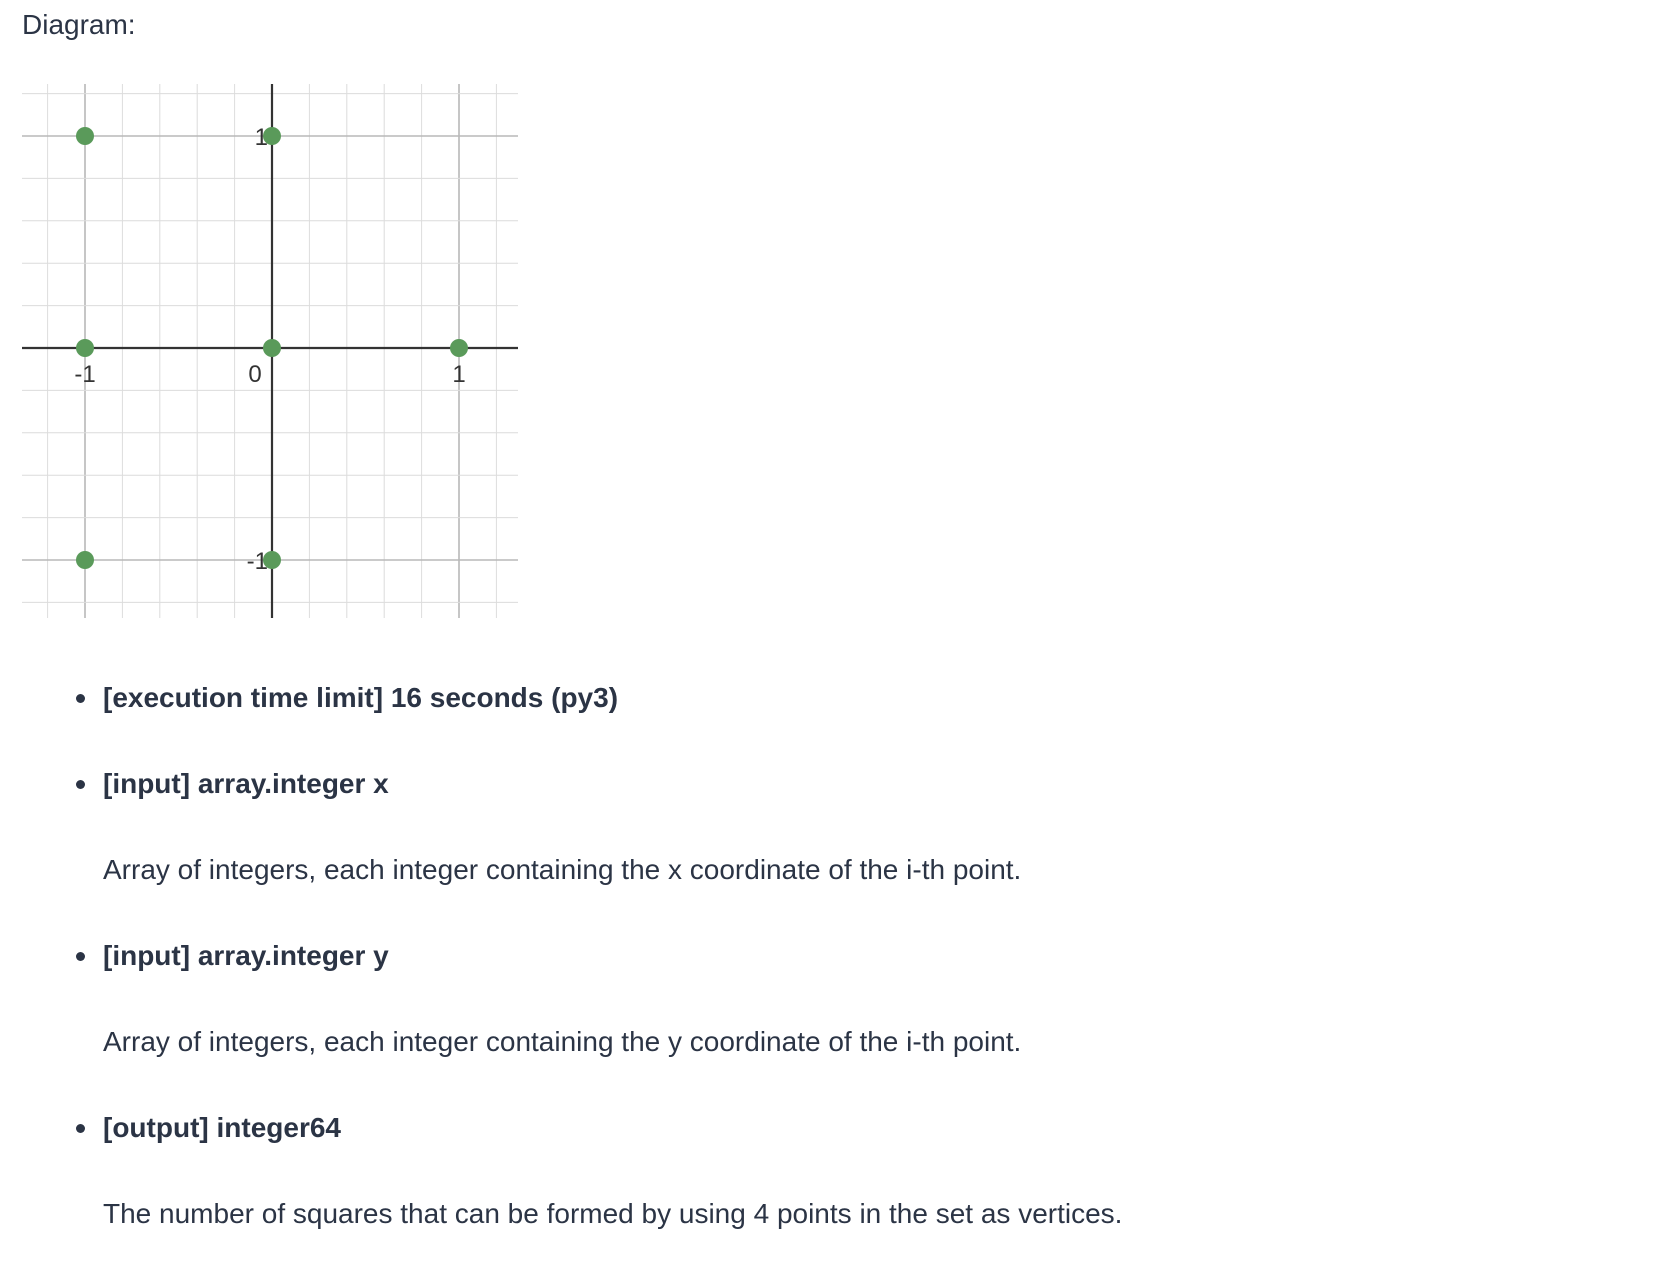 The image size is (1672, 1266). What do you see at coordinates (458, 374) in the screenshot?
I see `x-tick-label: 1` at bounding box center [458, 374].